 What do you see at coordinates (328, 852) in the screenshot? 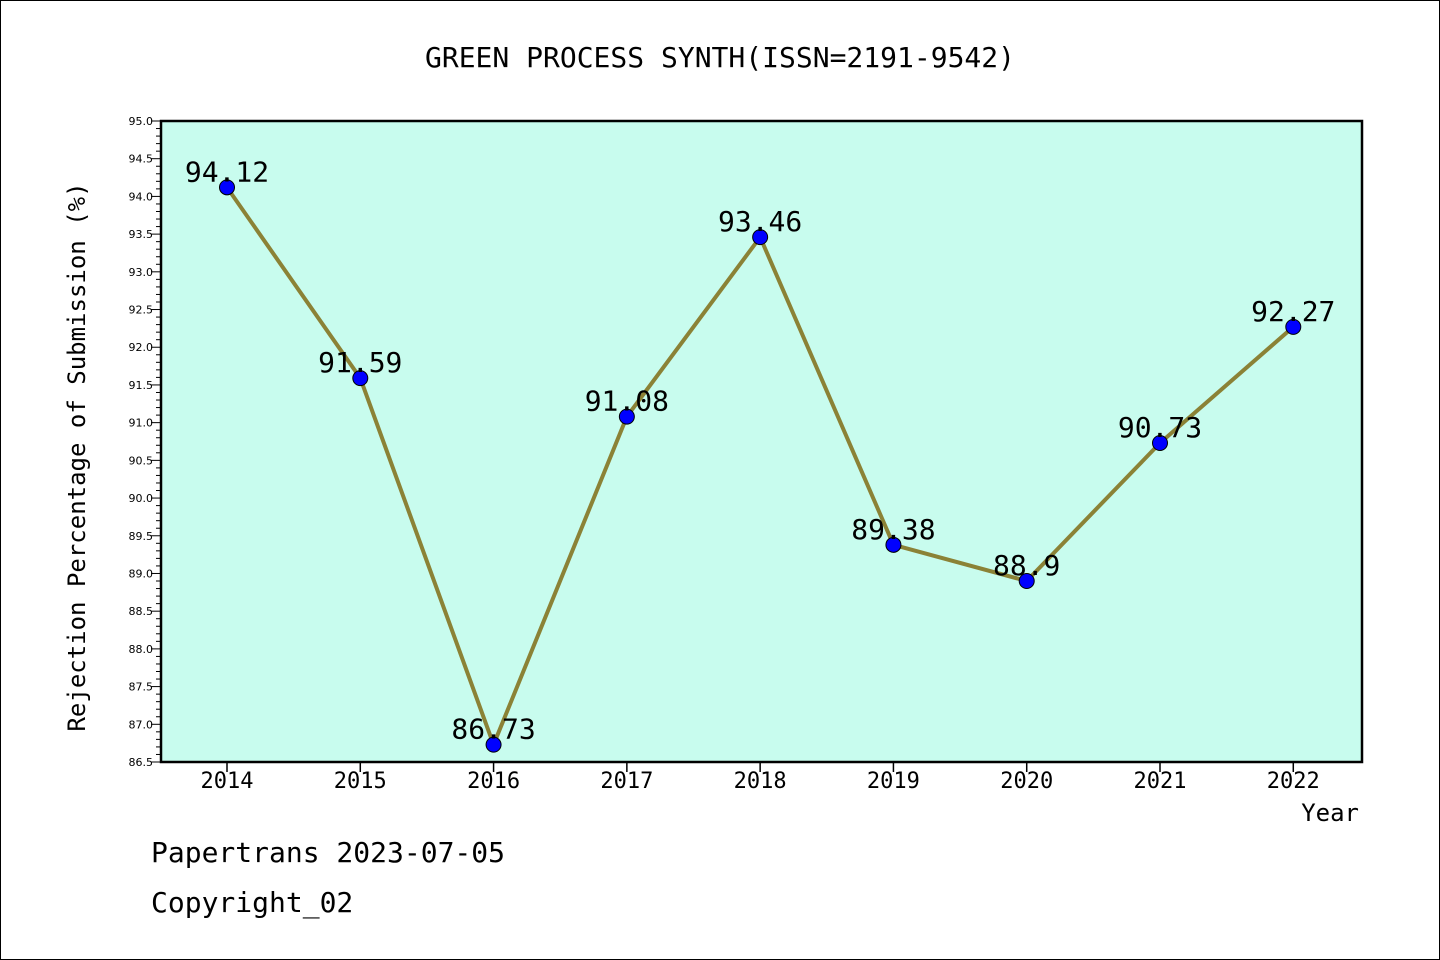
I see `footer-date: Papertrans 2023-07-05` at bounding box center [328, 852].